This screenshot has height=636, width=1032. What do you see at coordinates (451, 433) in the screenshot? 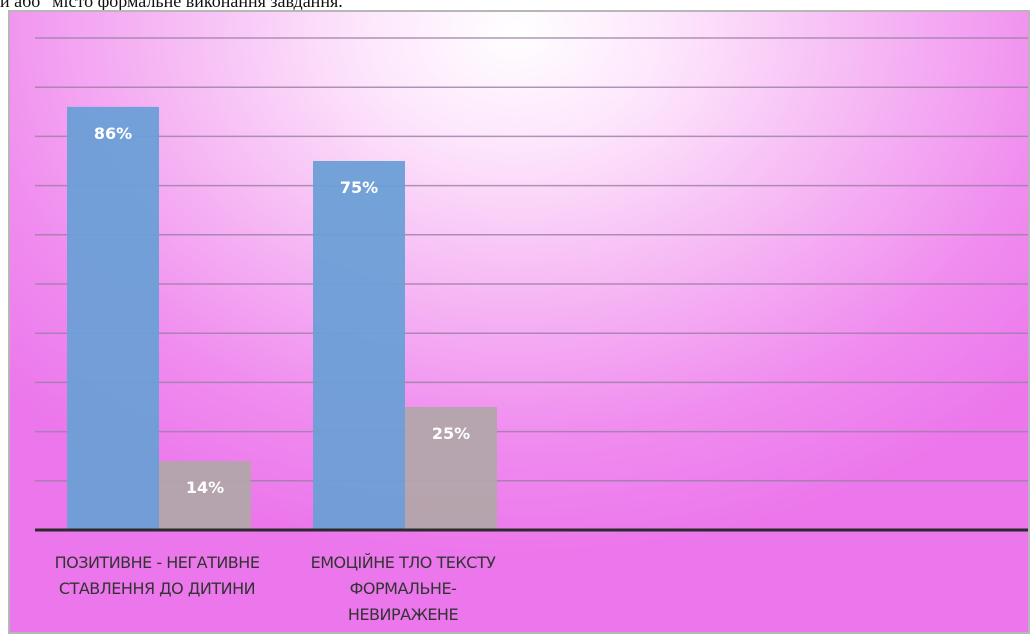
I see `data-label: 25%` at bounding box center [451, 433].